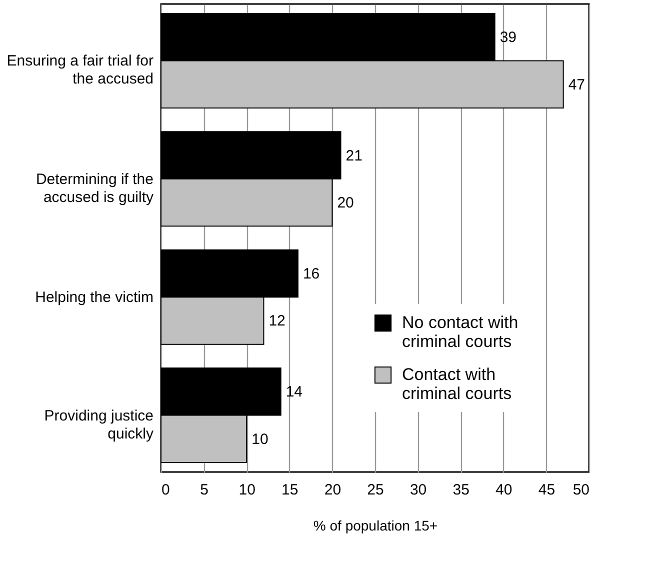 The image size is (650, 562). What do you see at coordinates (94, 297) in the screenshot?
I see `y-tick-label: Helping the victim` at bounding box center [94, 297].